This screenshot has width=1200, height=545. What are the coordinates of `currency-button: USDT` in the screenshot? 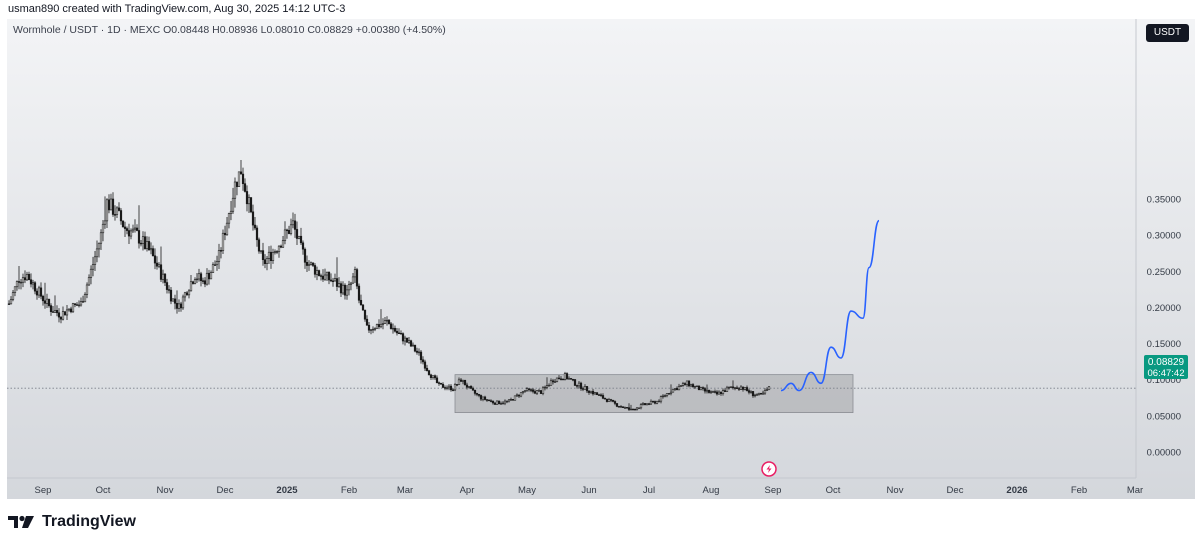 It's located at (1167, 33).